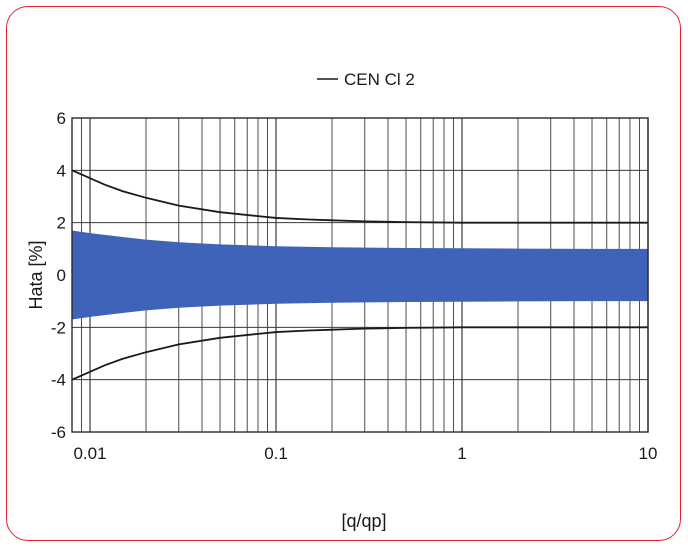 This screenshot has height=549, width=688. Describe the element at coordinates (61, 170) in the screenshot. I see `y-tick-label: 4` at that location.